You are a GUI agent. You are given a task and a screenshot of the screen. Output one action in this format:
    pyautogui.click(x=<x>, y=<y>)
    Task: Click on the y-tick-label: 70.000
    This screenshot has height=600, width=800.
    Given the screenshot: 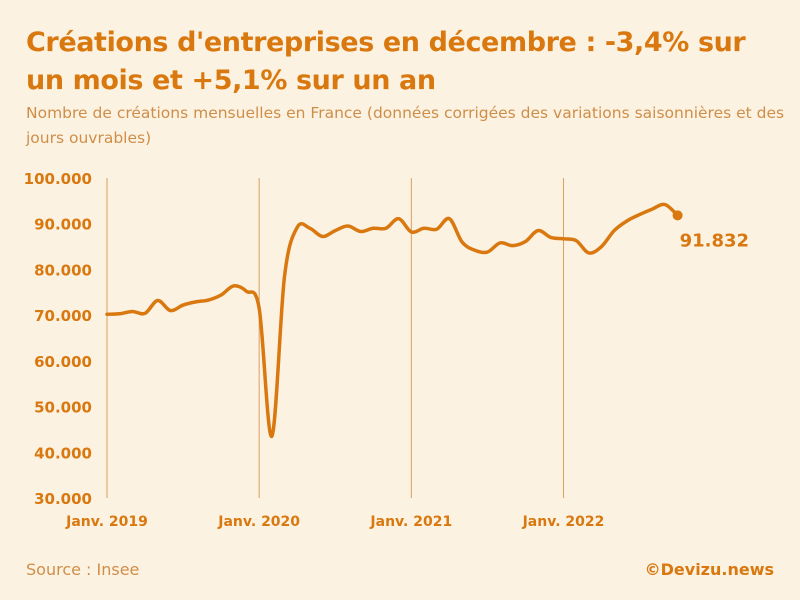 What is the action you would take?
    pyautogui.click(x=63, y=316)
    